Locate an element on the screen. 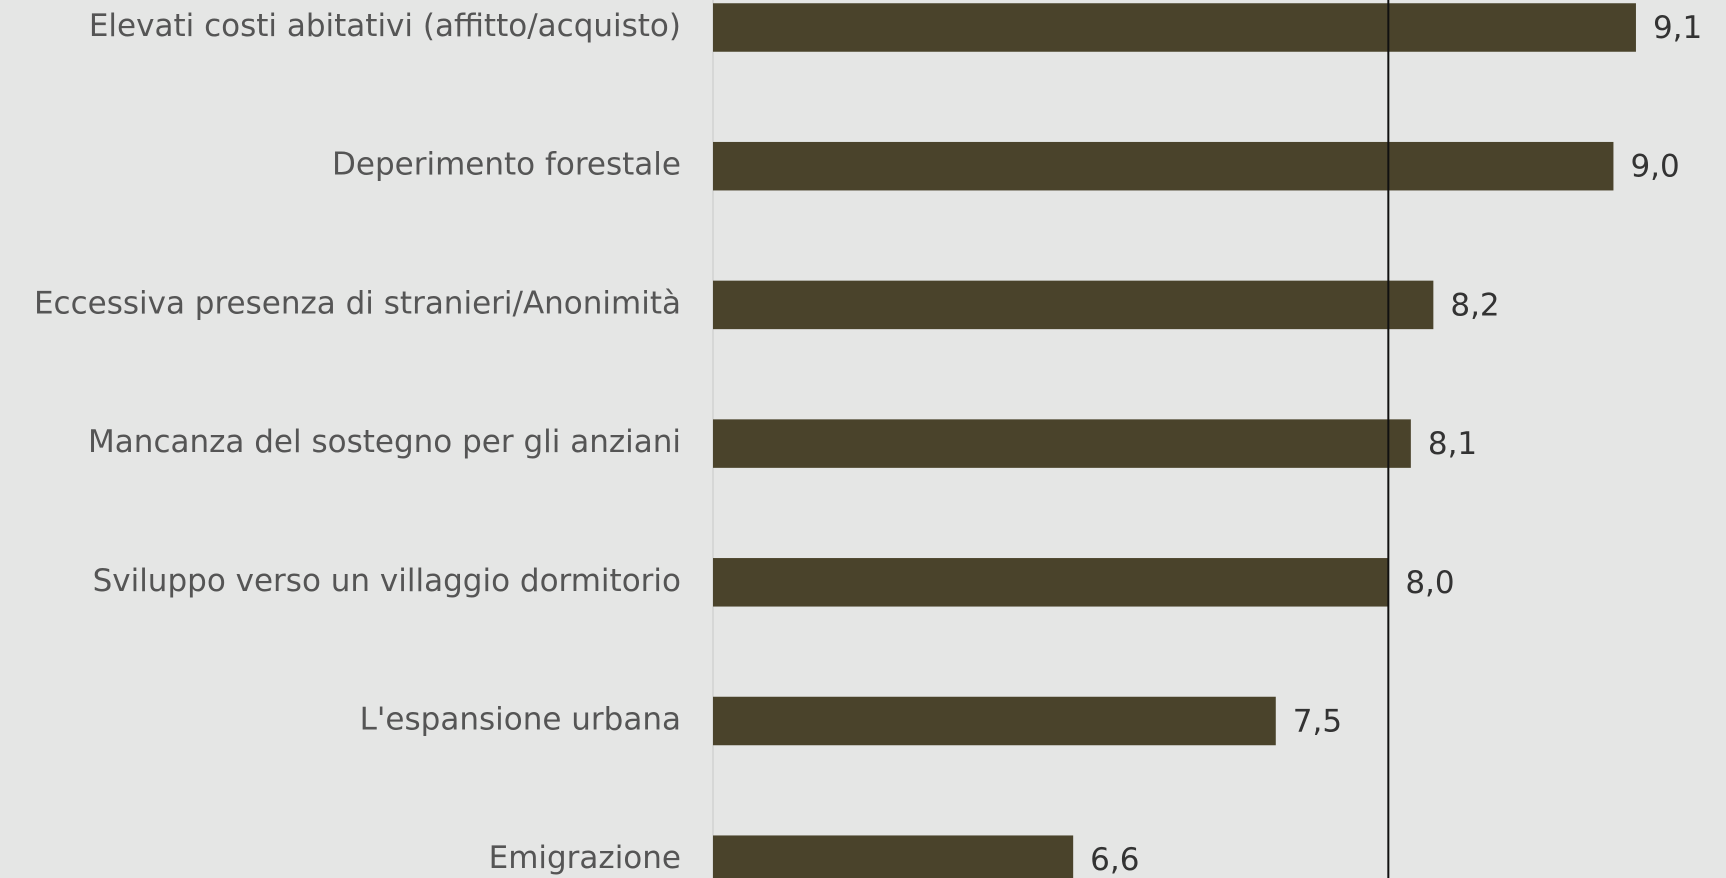 This screenshot has height=878, width=1726. value-label: 9,0 is located at coordinates (1654, 167).